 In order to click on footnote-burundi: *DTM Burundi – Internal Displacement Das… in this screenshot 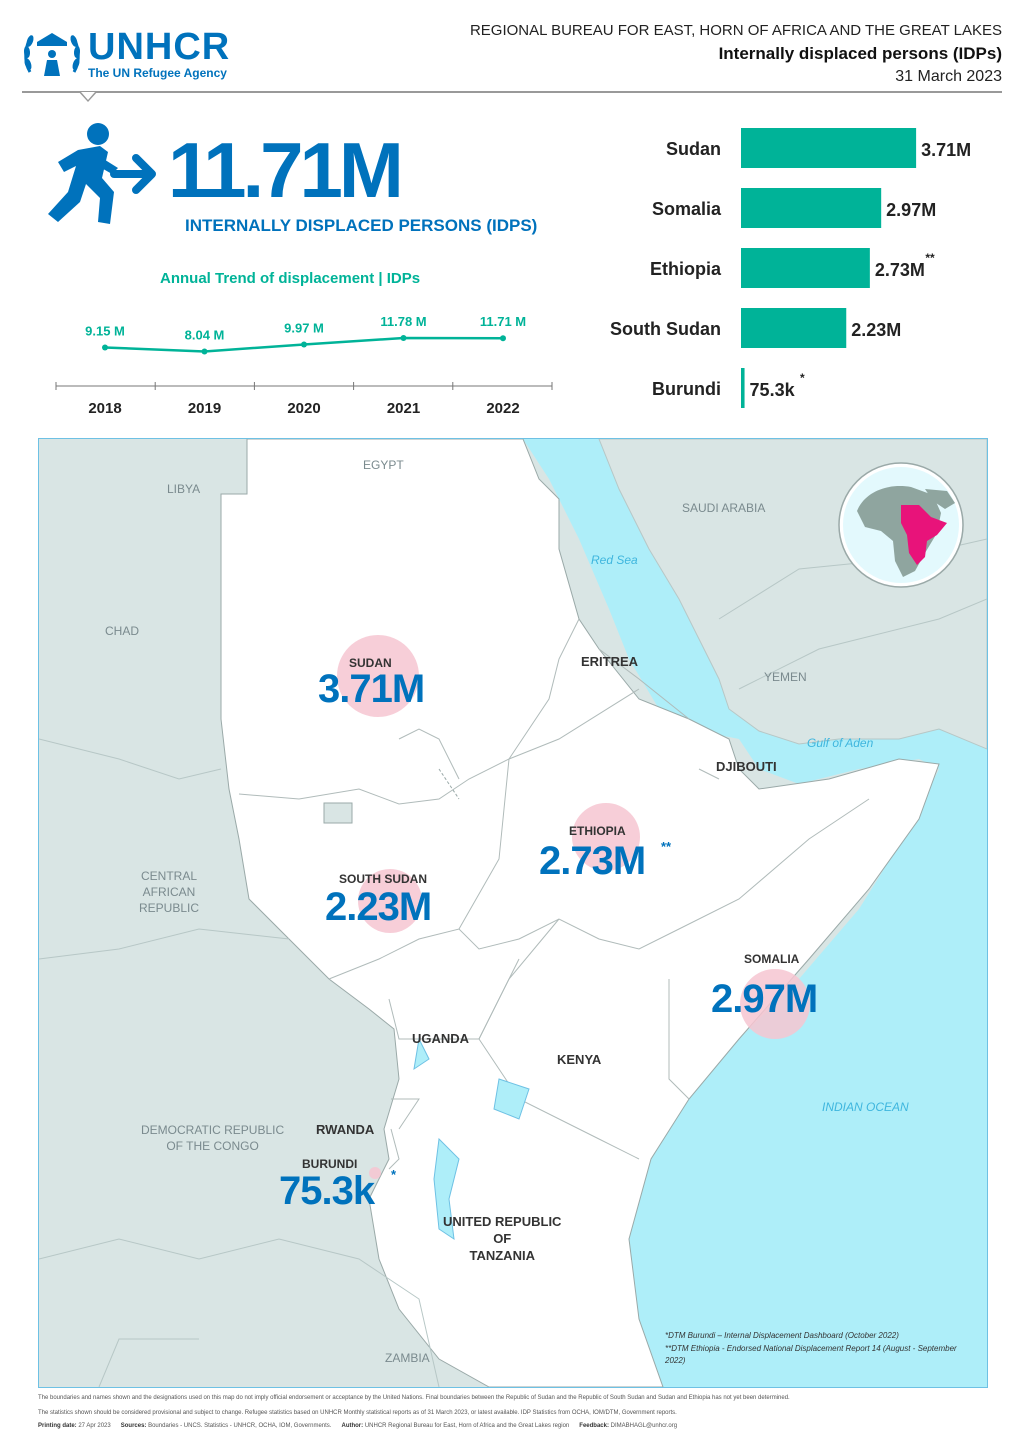, I will do `click(782, 1335)`.